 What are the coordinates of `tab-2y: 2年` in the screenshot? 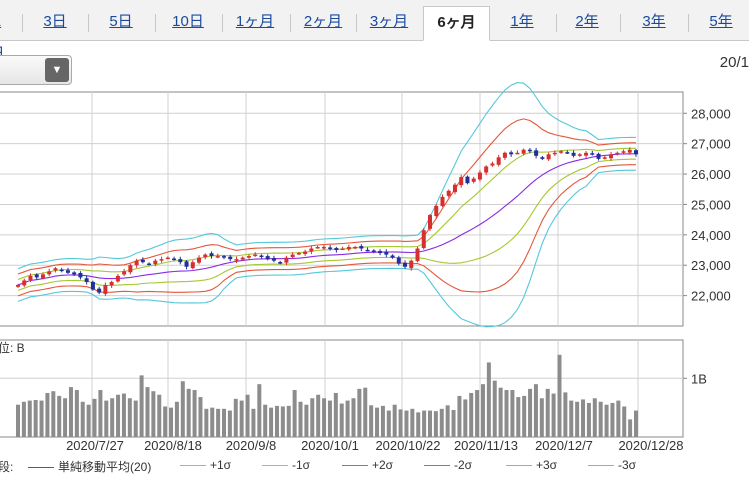 It's located at (587, 21).